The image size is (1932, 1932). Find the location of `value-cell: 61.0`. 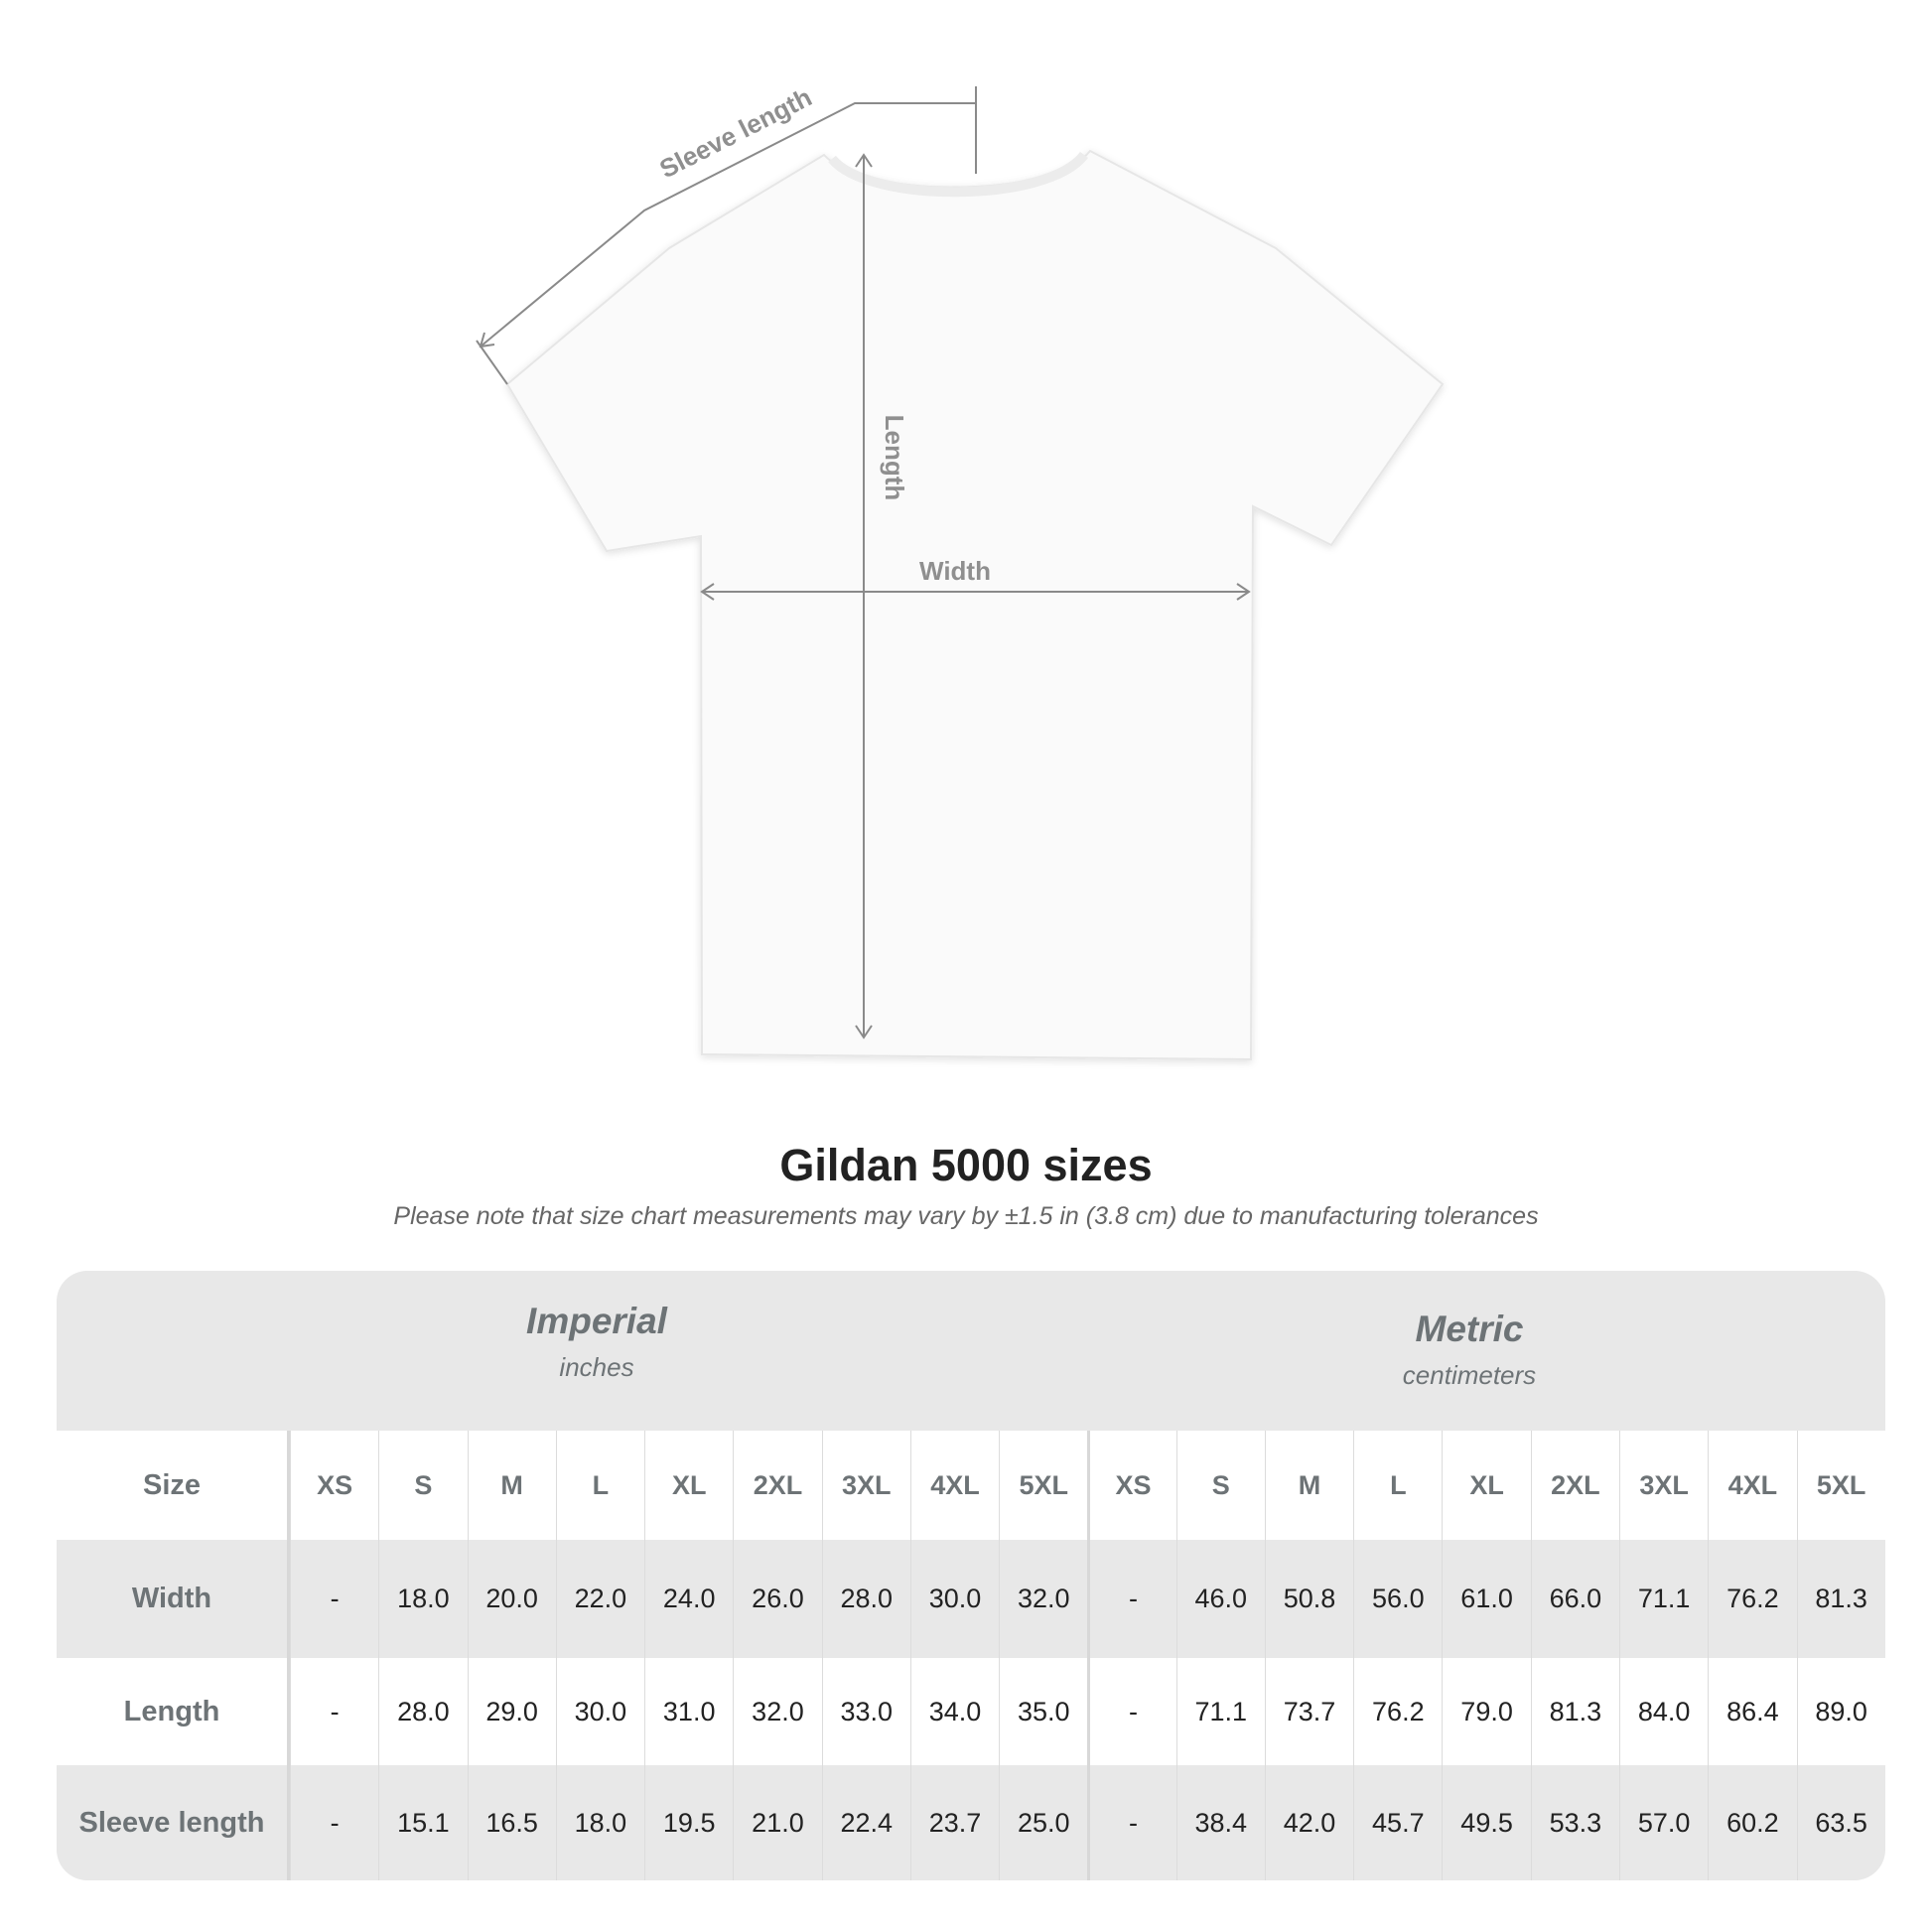

value-cell: 61.0 is located at coordinates (1486, 1599).